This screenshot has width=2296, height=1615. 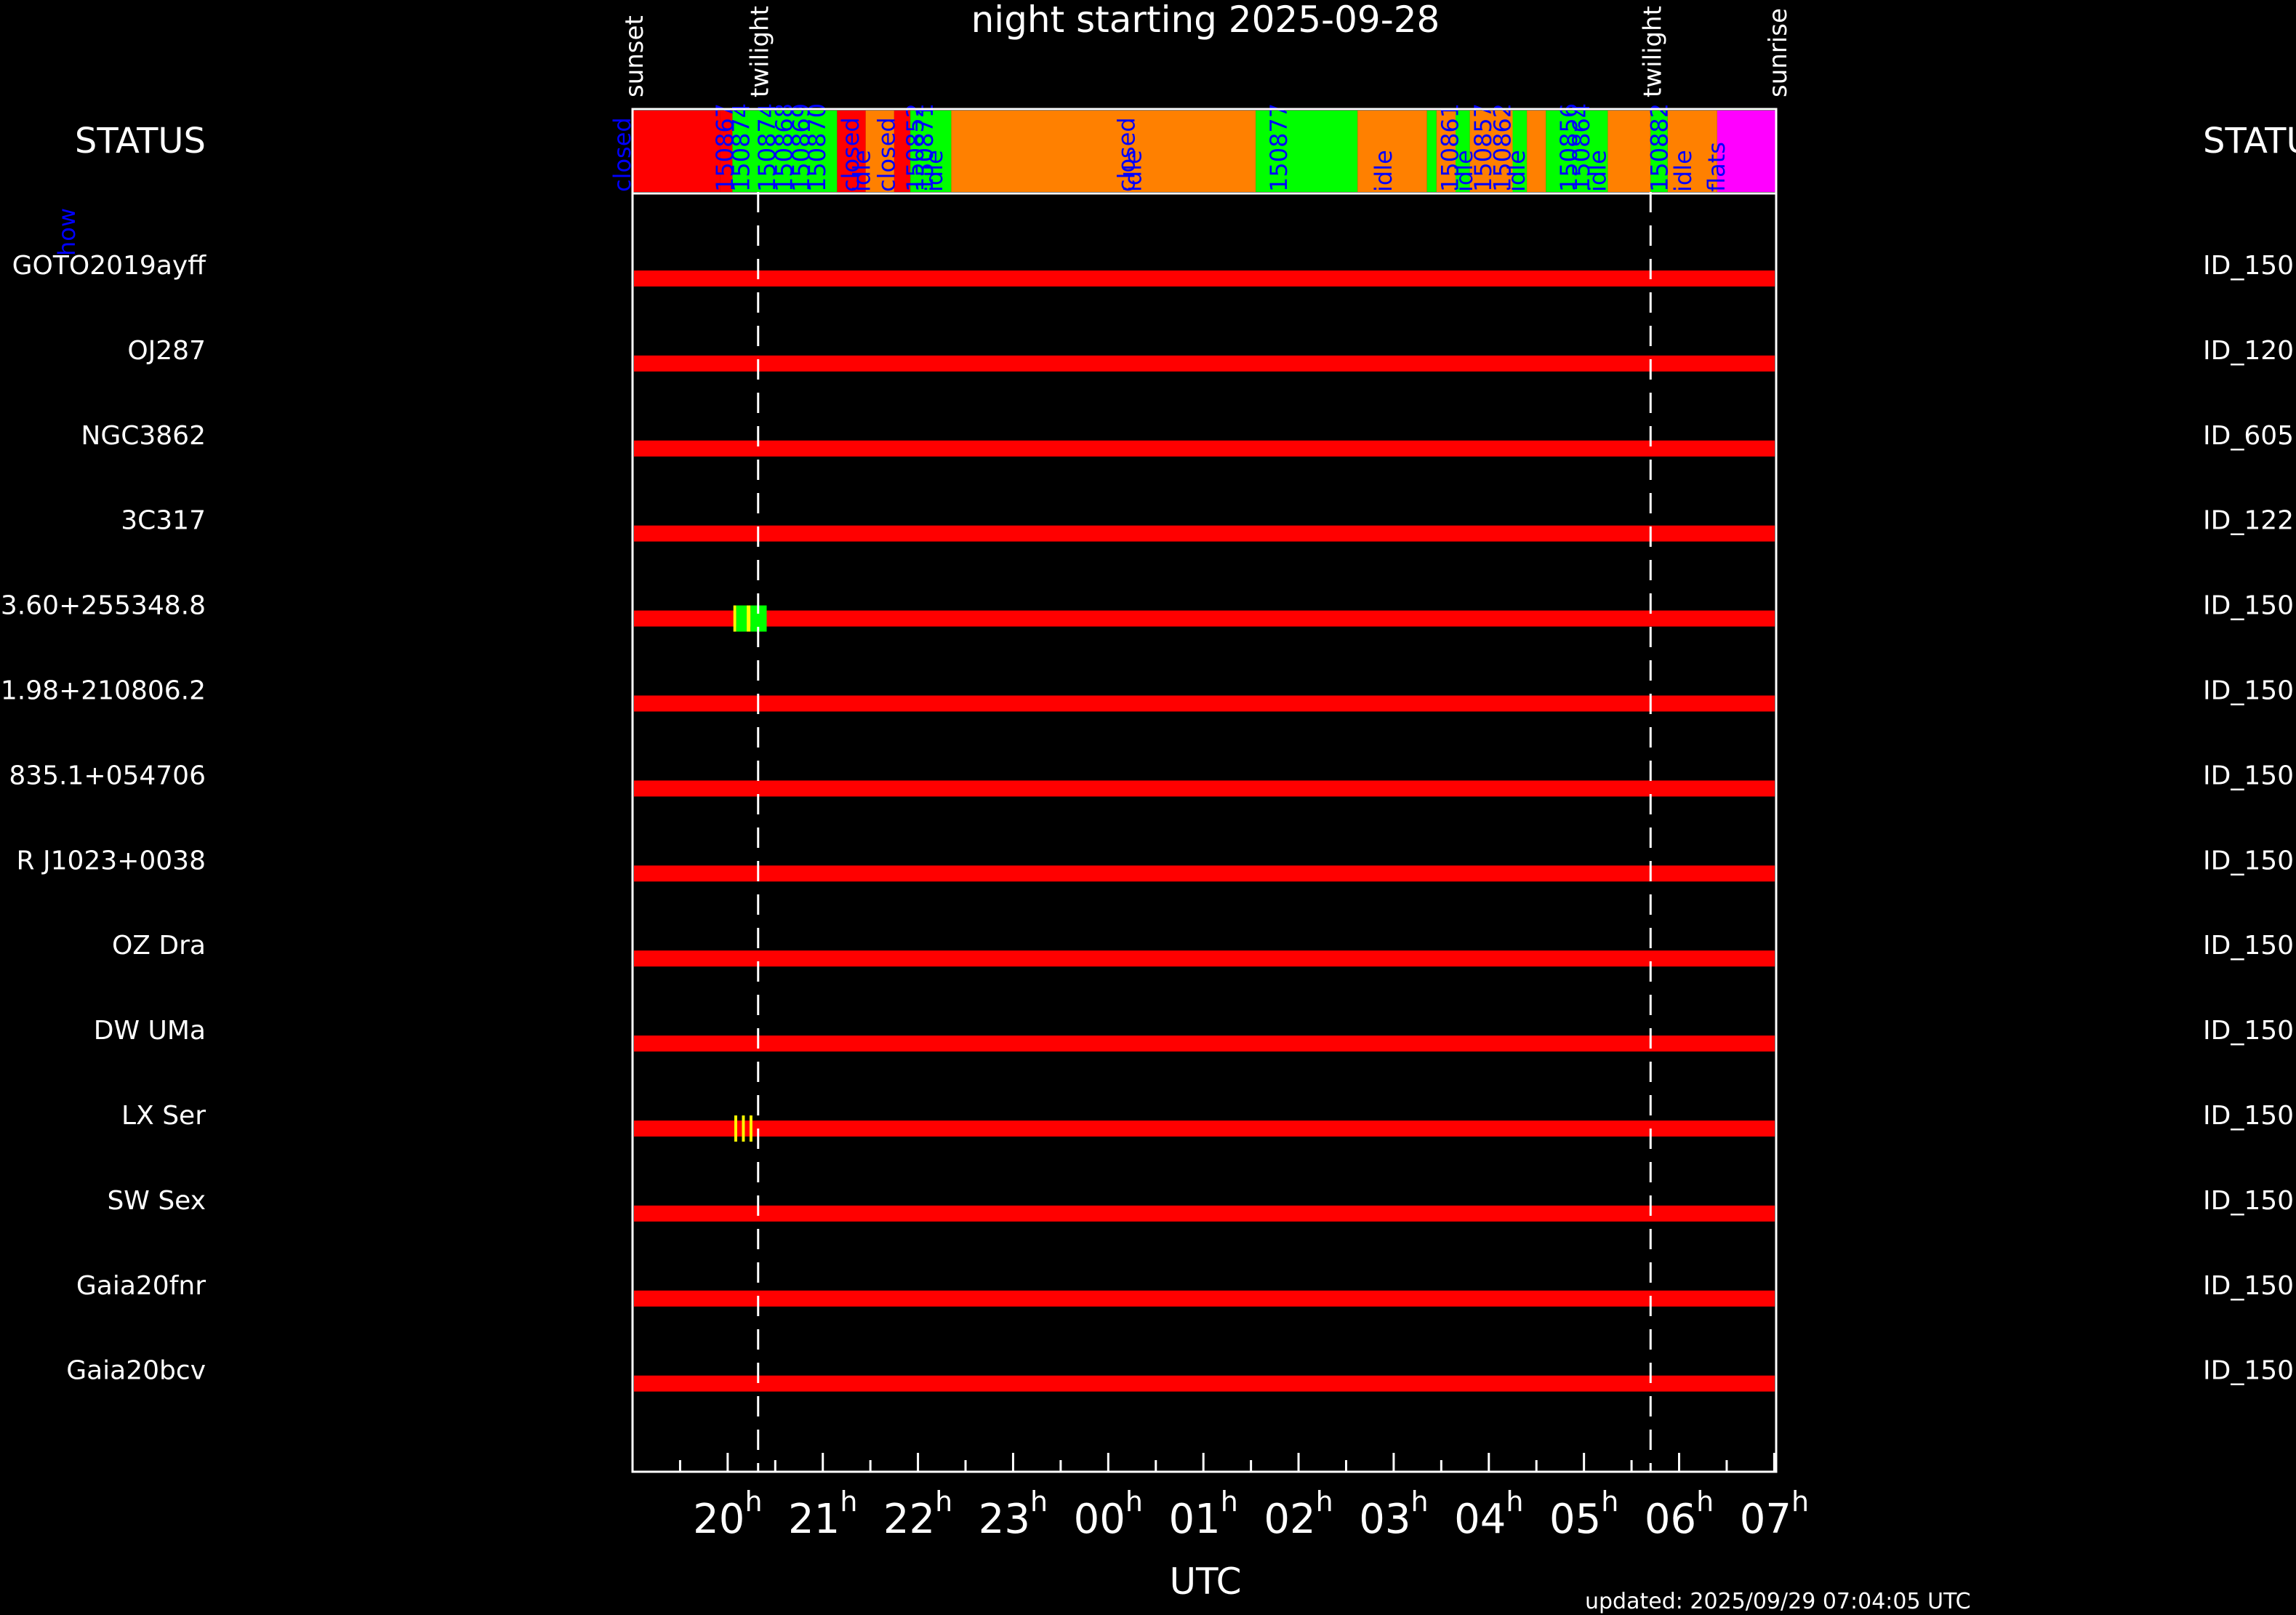 I want to click on how-label: how, so click(x=67, y=232).